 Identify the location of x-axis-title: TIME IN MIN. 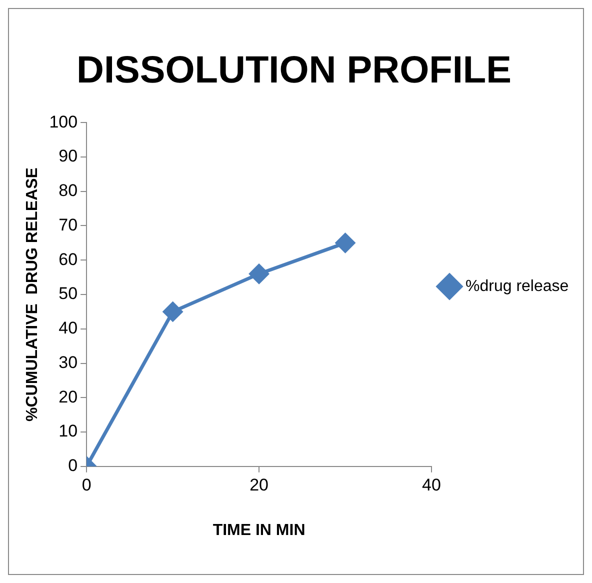
(259, 530).